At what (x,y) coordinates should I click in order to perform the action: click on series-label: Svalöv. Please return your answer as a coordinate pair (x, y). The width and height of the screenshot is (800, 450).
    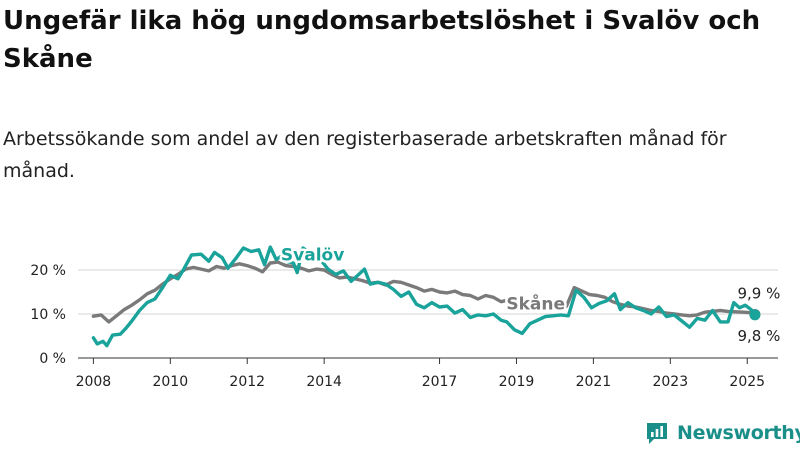
    Looking at the image, I should click on (312, 255).